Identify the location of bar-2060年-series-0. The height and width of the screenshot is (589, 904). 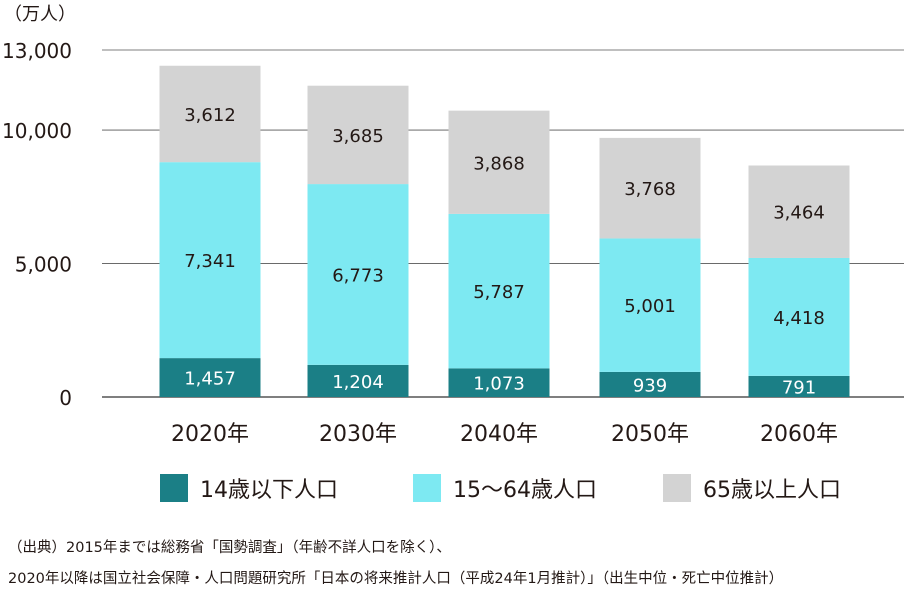
(799, 386).